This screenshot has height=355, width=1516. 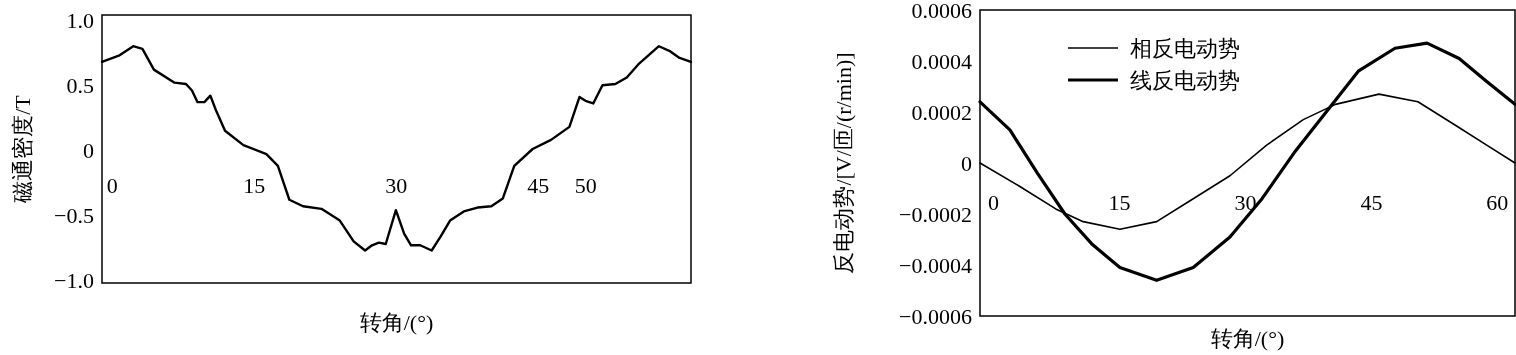 What do you see at coordinates (935, 214) in the screenshot?
I see `y-tick-label: −0.0002` at bounding box center [935, 214].